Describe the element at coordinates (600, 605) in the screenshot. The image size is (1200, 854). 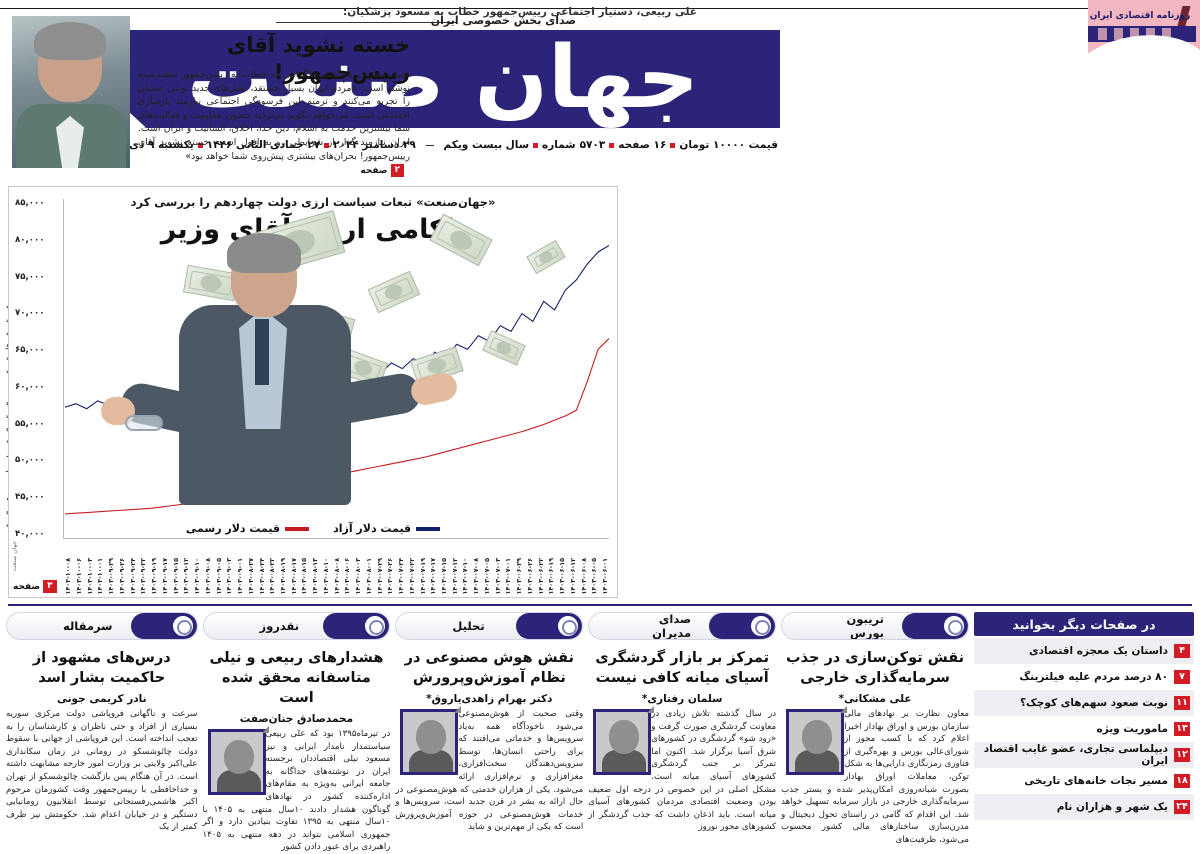
I see `section-divider` at that location.